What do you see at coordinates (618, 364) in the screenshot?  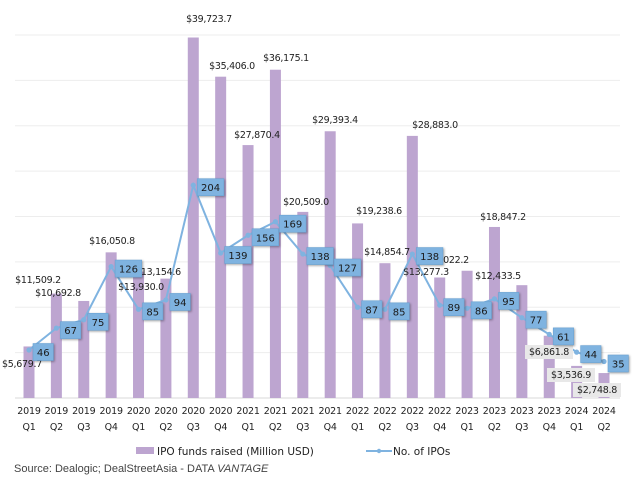 I see `line-label-text: 35` at bounding box center [618, 364].